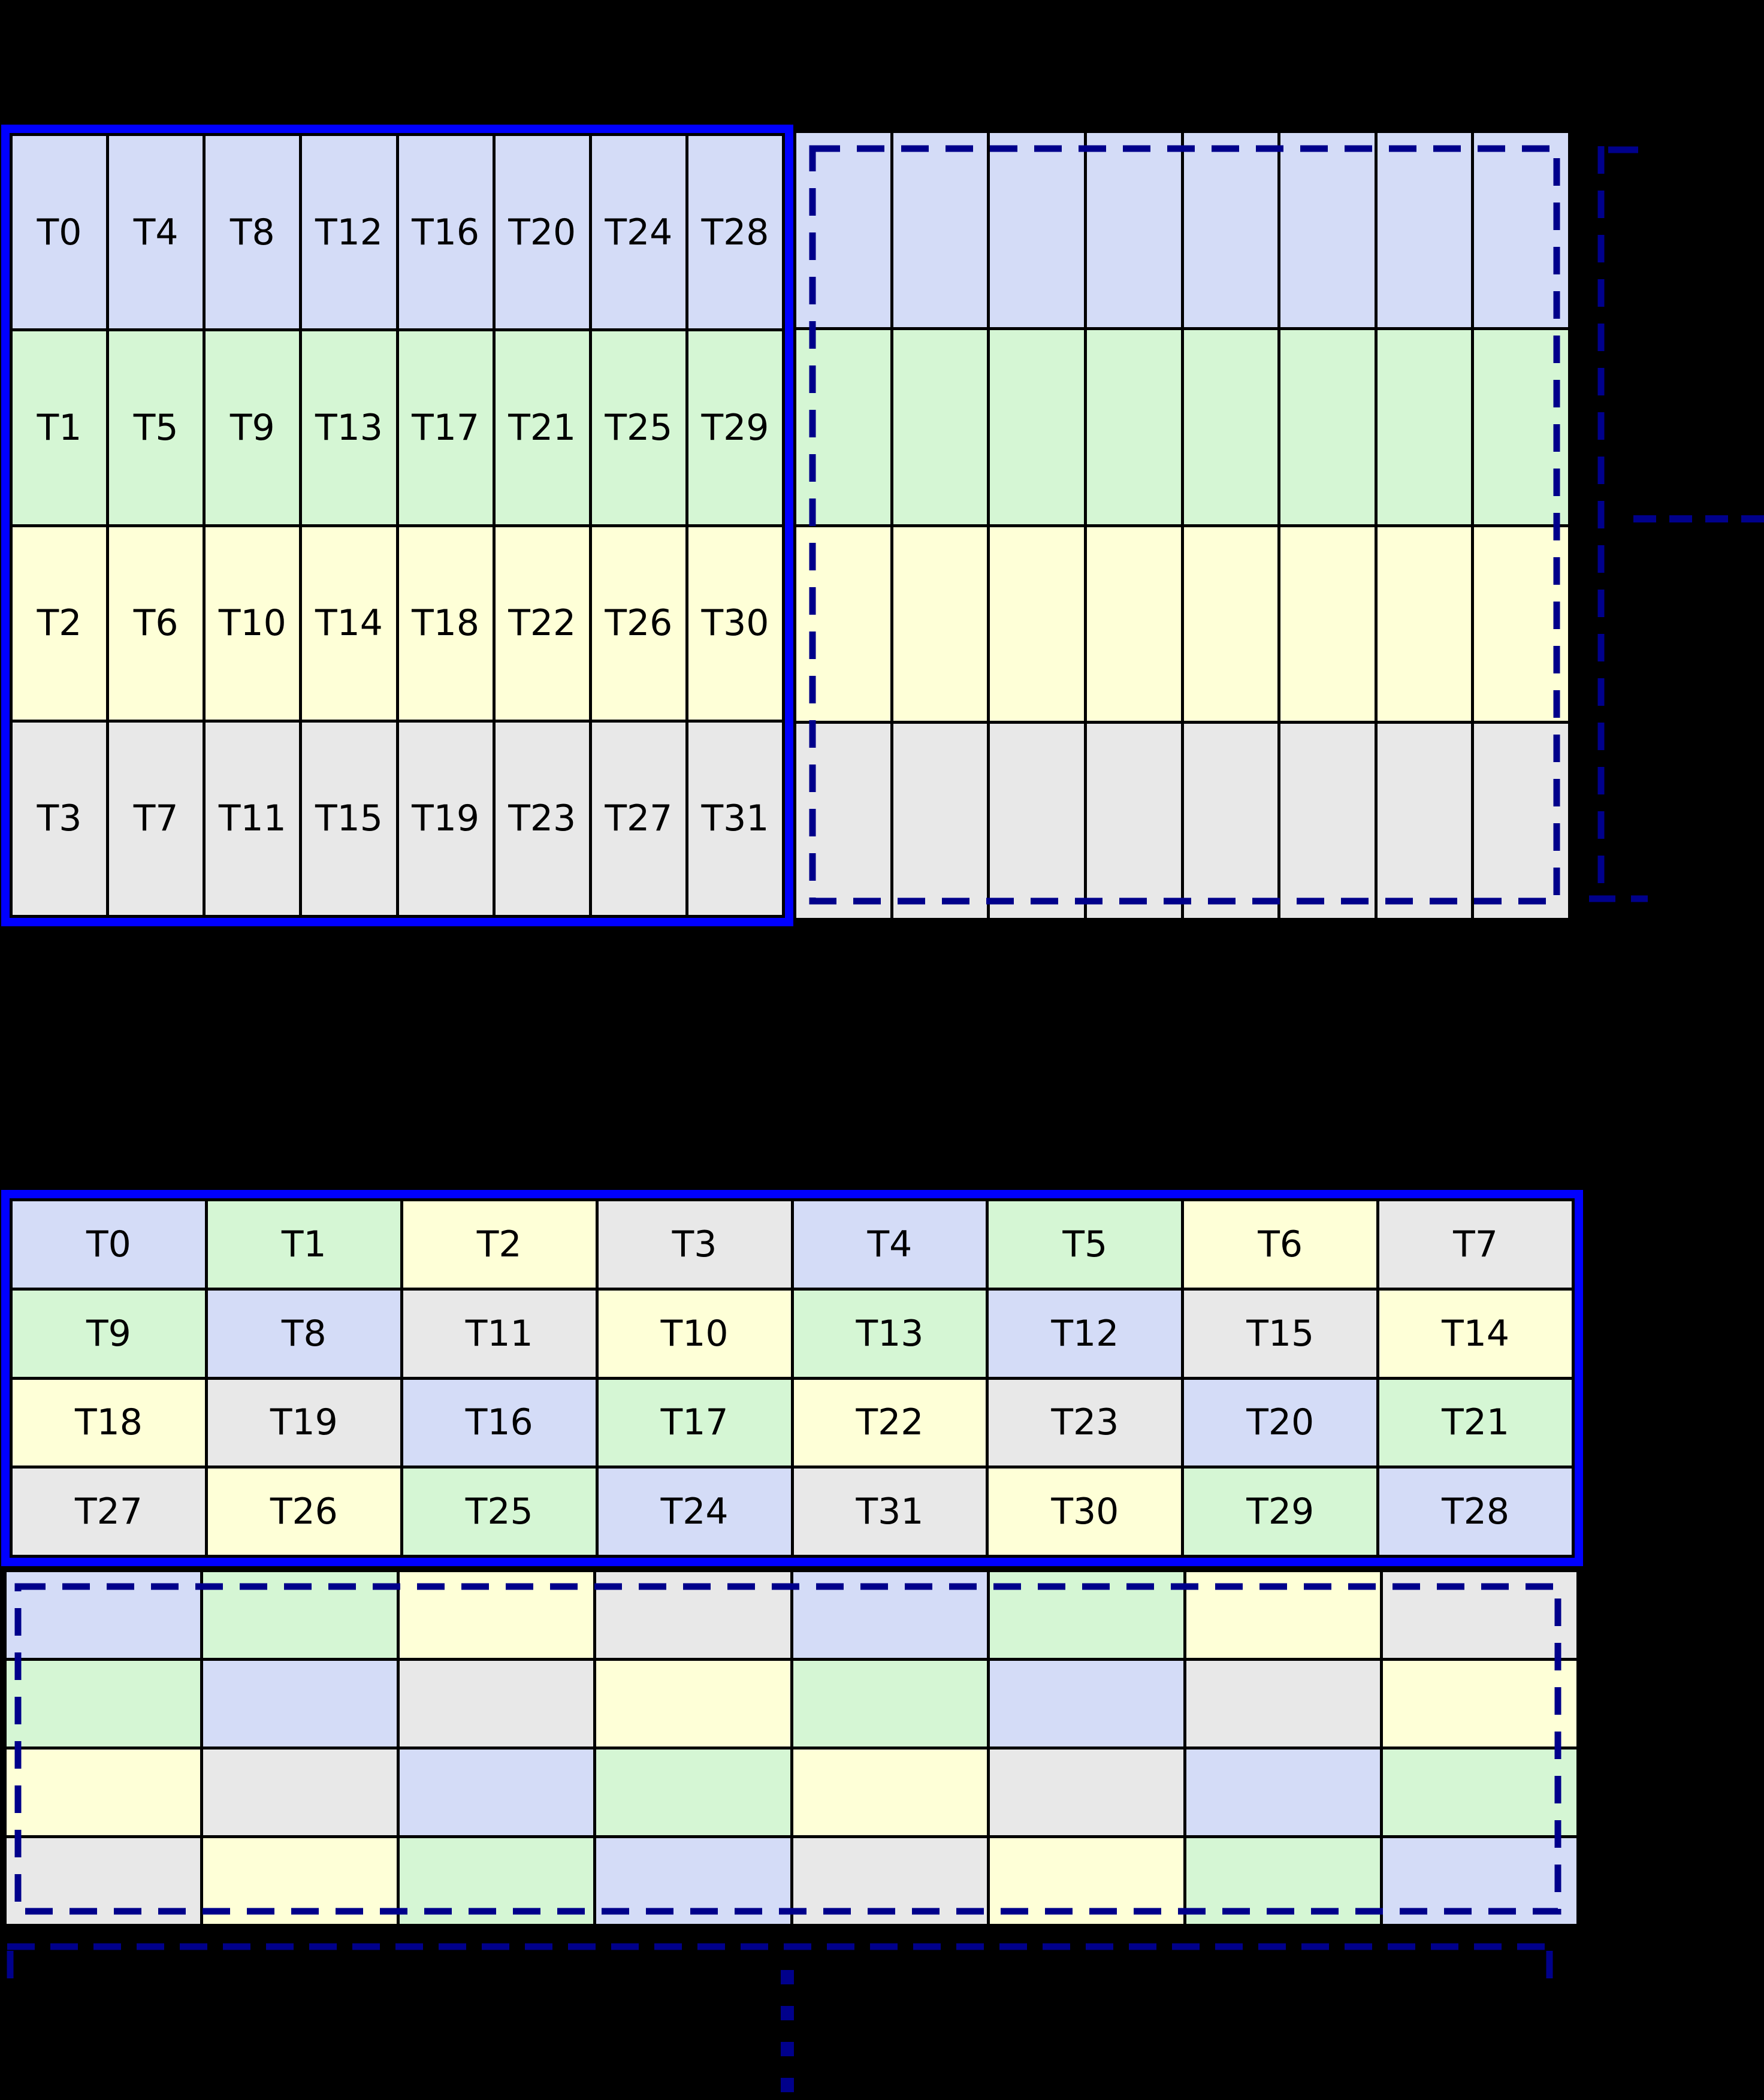  What do you see at coordinates (109, 1244) in the screenshot?
I see `thread-cell-t0: T0` at bounding box center [109, 1244].